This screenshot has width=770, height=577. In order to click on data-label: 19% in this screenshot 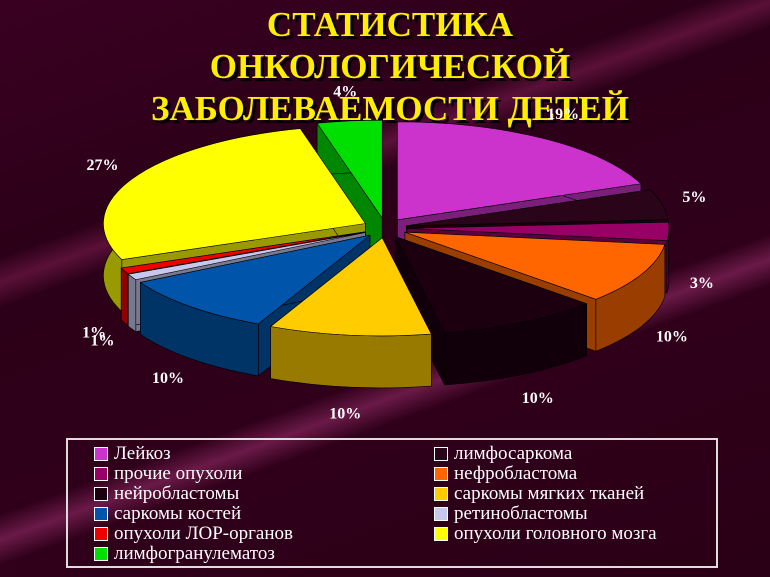, I will do `click(563, 114)`.